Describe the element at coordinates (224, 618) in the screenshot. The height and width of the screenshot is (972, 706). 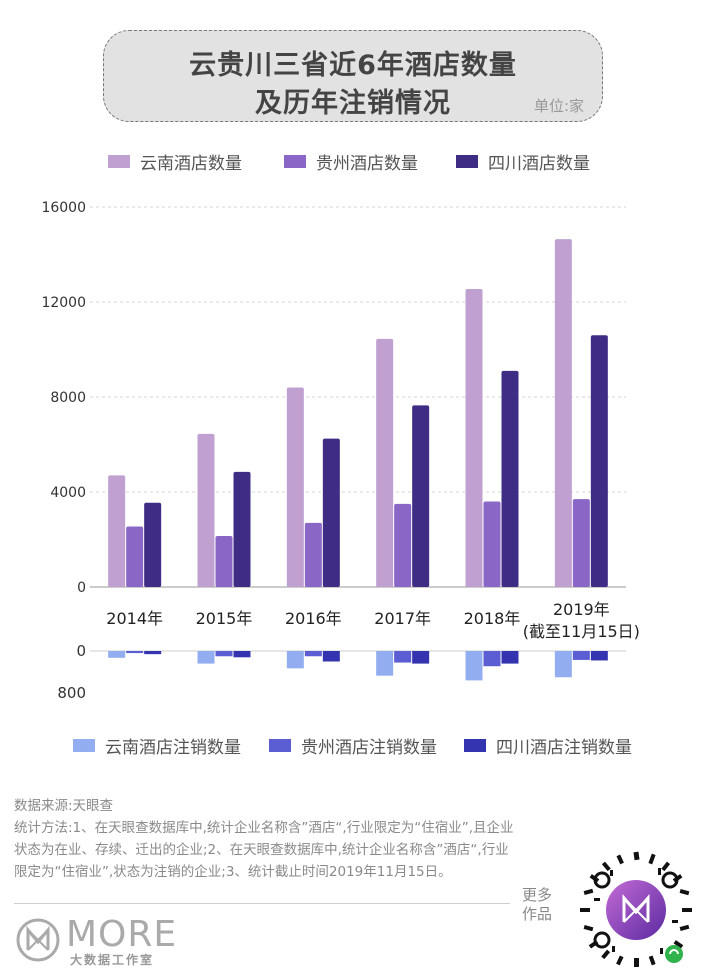
I see `x-tick-label: 2015年` at that location.